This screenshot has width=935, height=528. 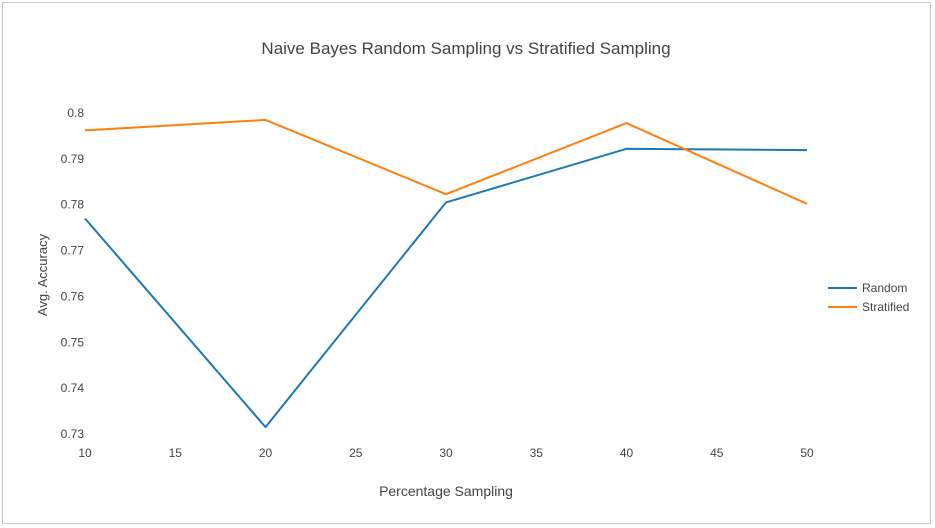 I want to click on y-axis-label: Avg. Accuracy, so click(x=42, y=274).